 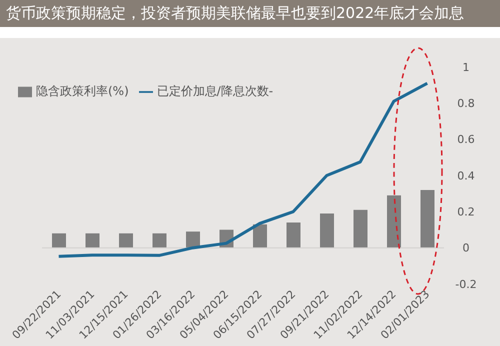 What do you see at coordinates (466, 175) in the screenshot?
I see `y-tick-label: 0.4` at bounding box center [466, 175].